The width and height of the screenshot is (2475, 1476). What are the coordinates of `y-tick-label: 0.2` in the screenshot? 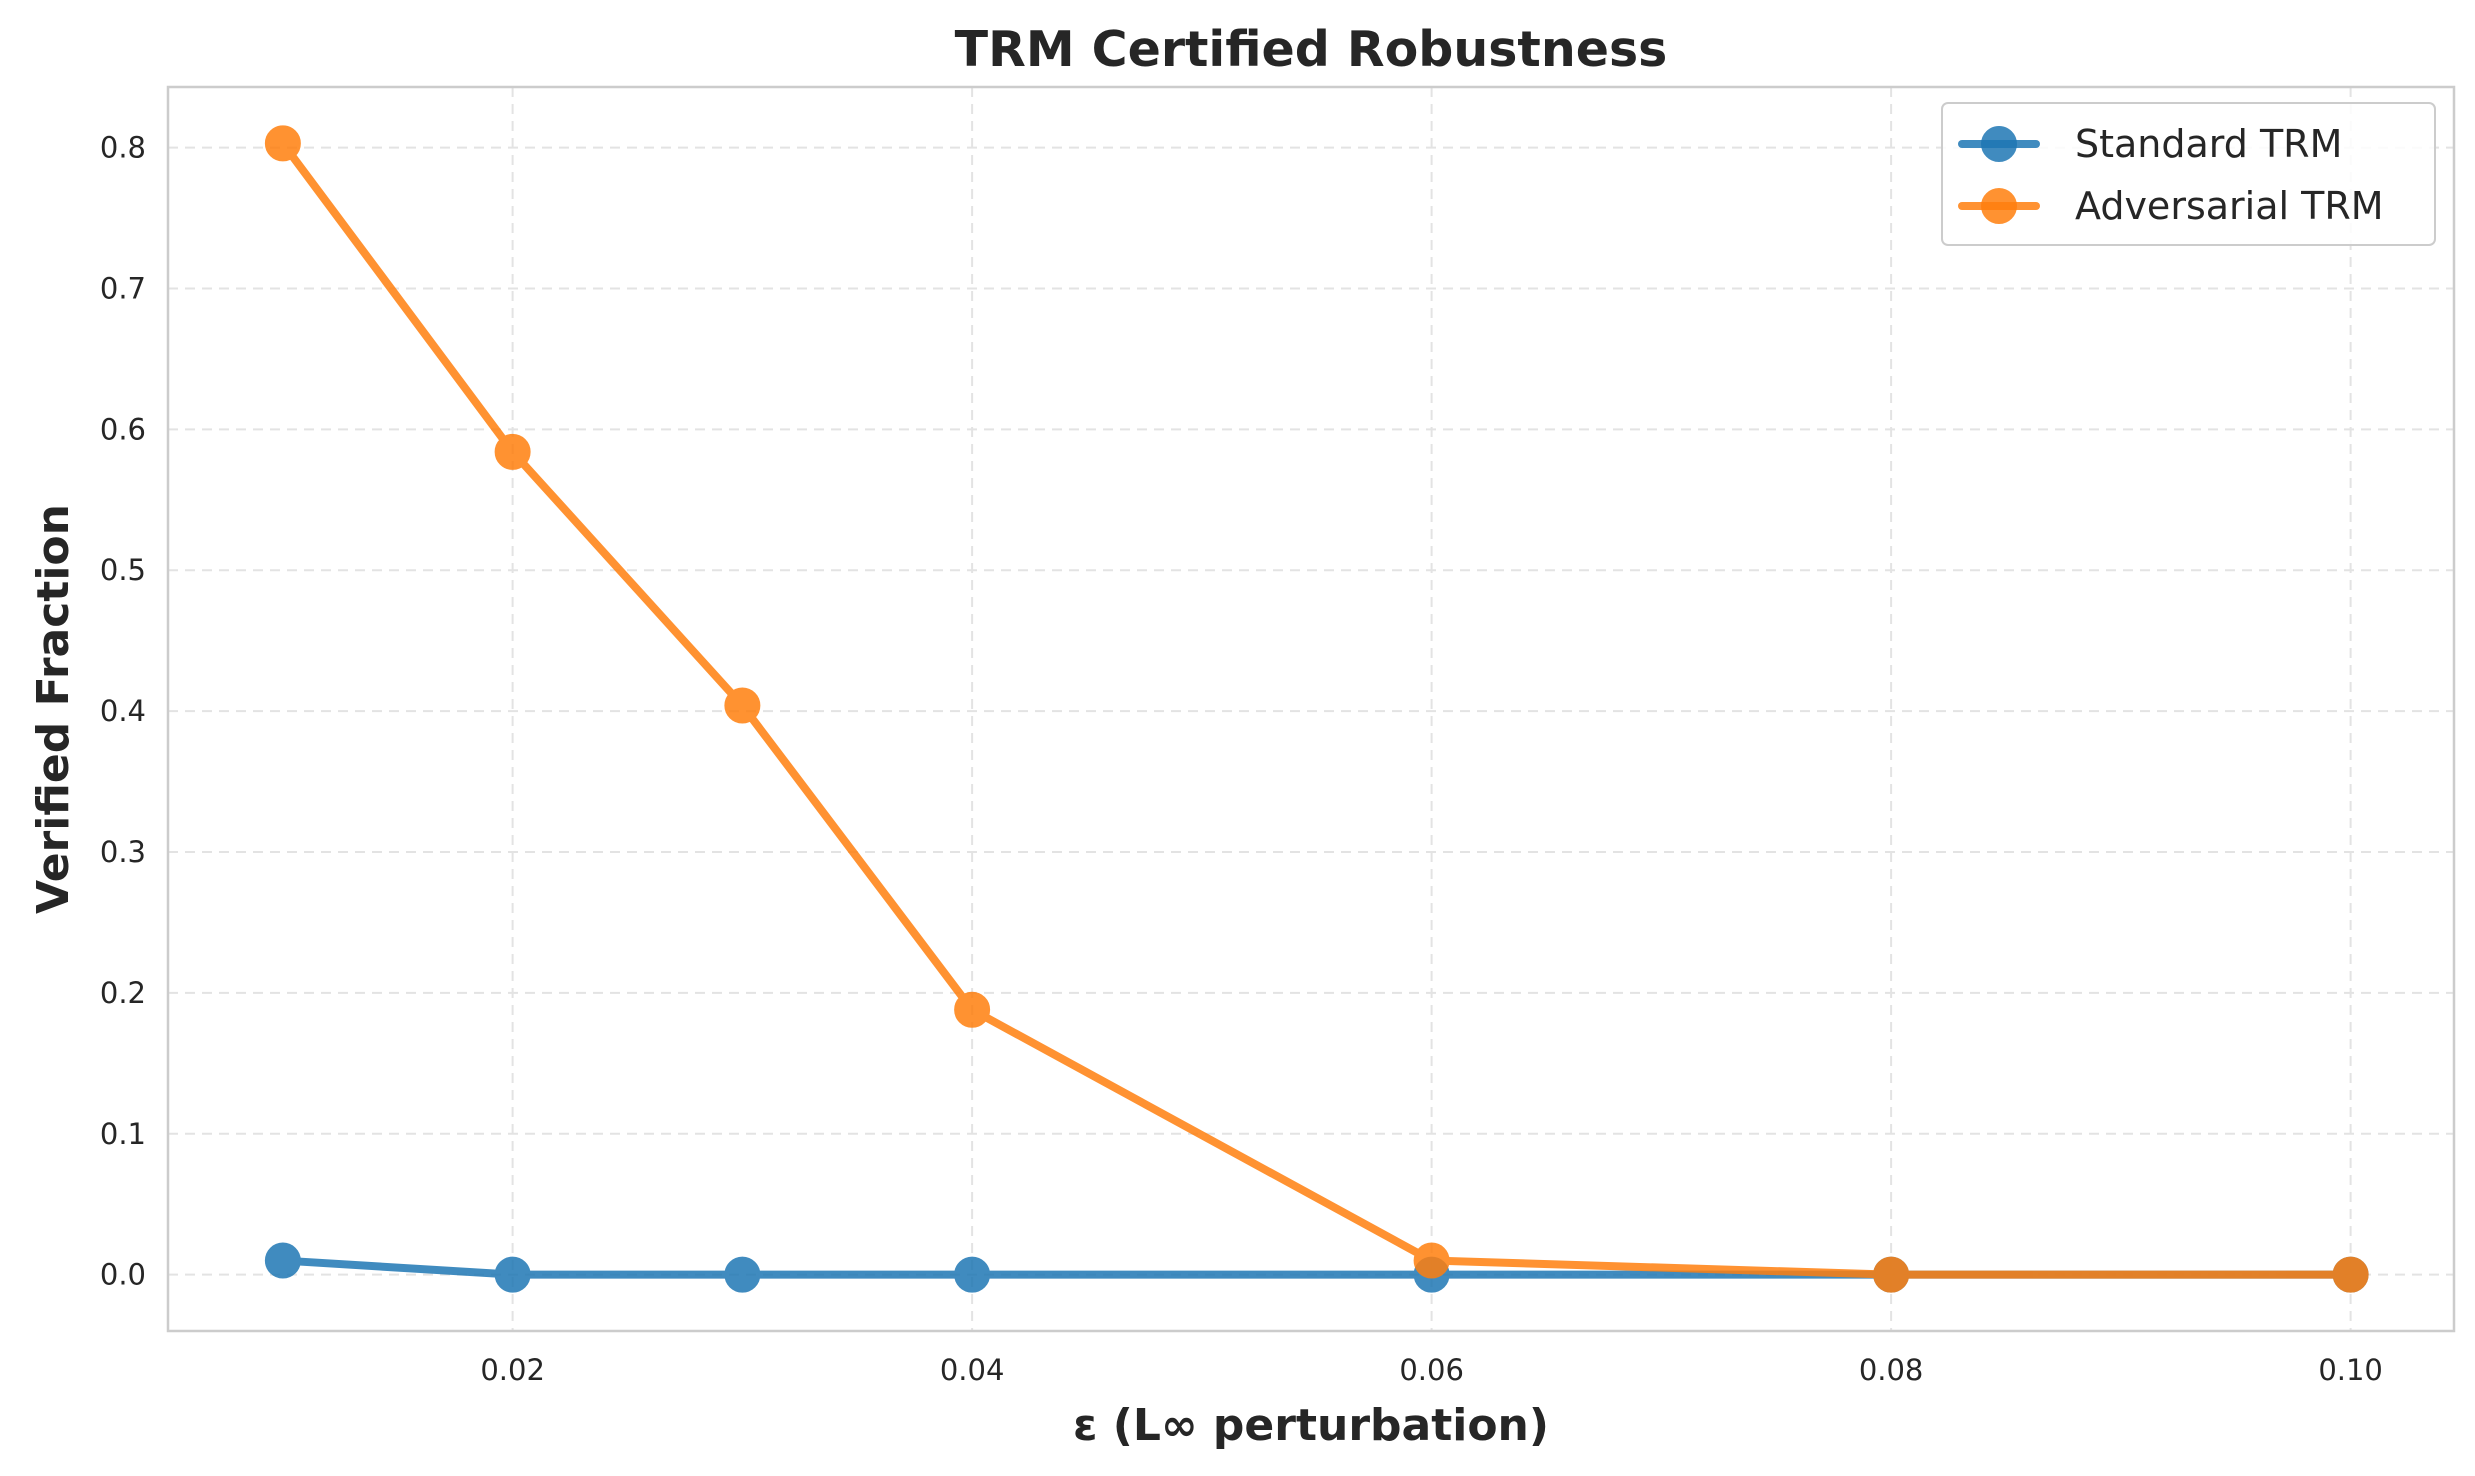 It's located at (123, 993).